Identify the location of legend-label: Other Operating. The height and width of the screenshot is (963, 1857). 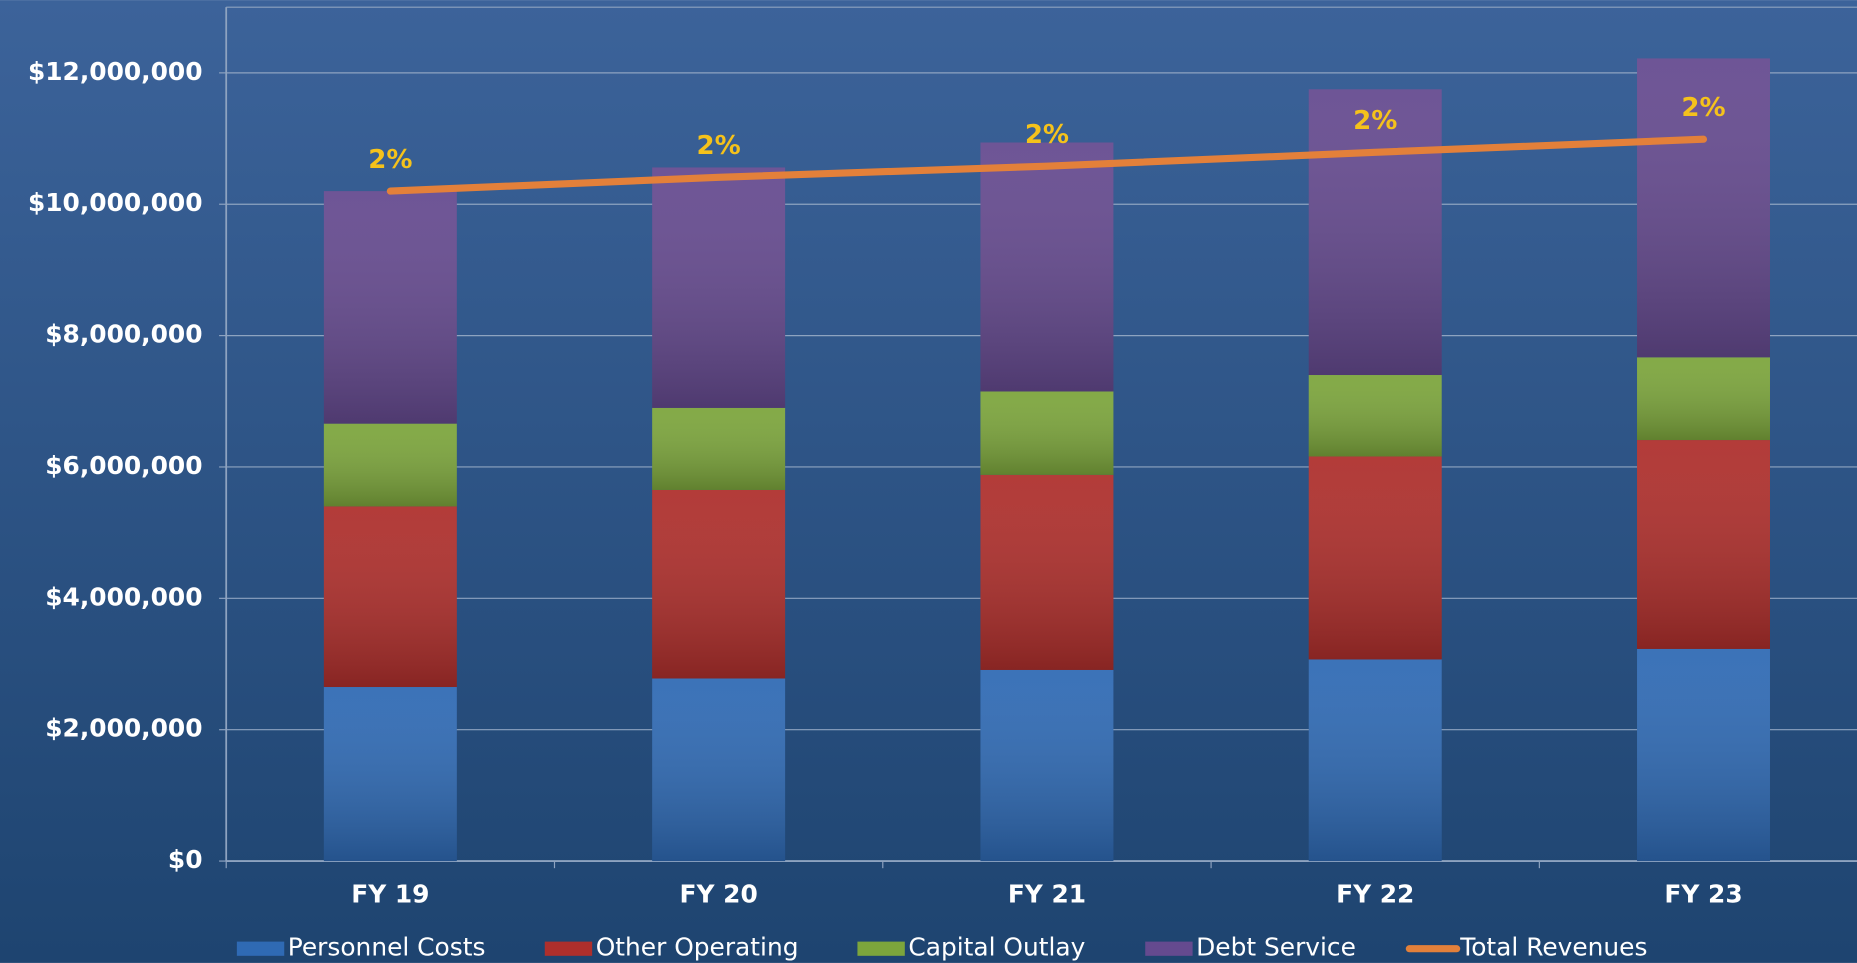
(697, 947).